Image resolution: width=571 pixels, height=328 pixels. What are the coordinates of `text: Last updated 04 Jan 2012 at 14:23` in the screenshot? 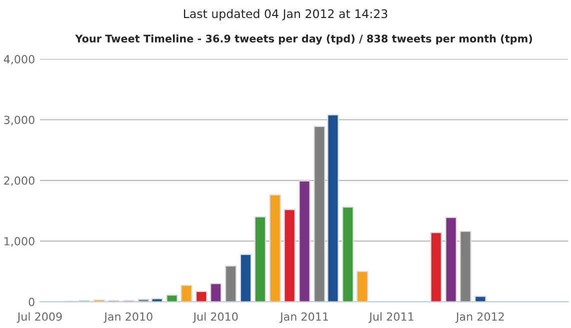 It's located at (286, 14).